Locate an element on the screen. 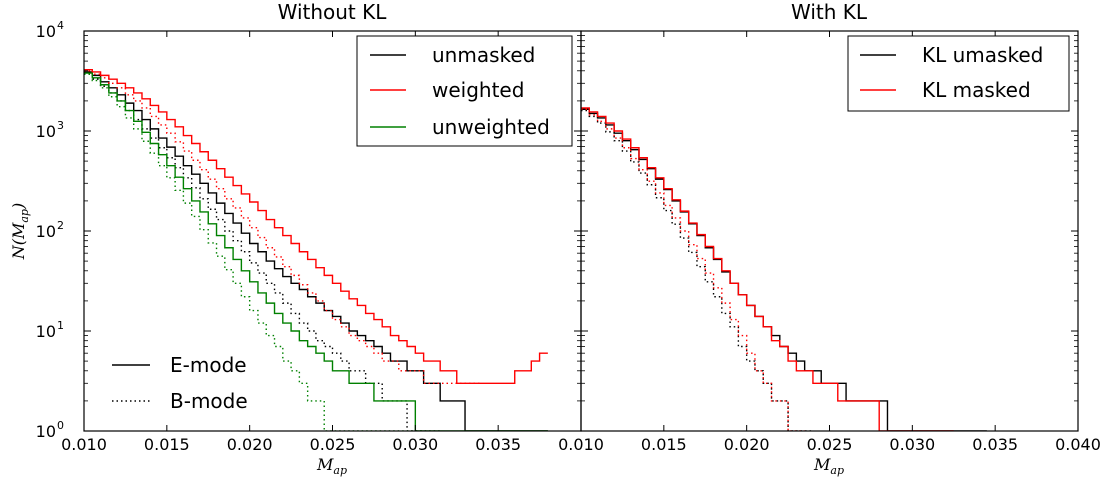  right-x-tick-label: 0.010 is located at coordinates (581, 444).